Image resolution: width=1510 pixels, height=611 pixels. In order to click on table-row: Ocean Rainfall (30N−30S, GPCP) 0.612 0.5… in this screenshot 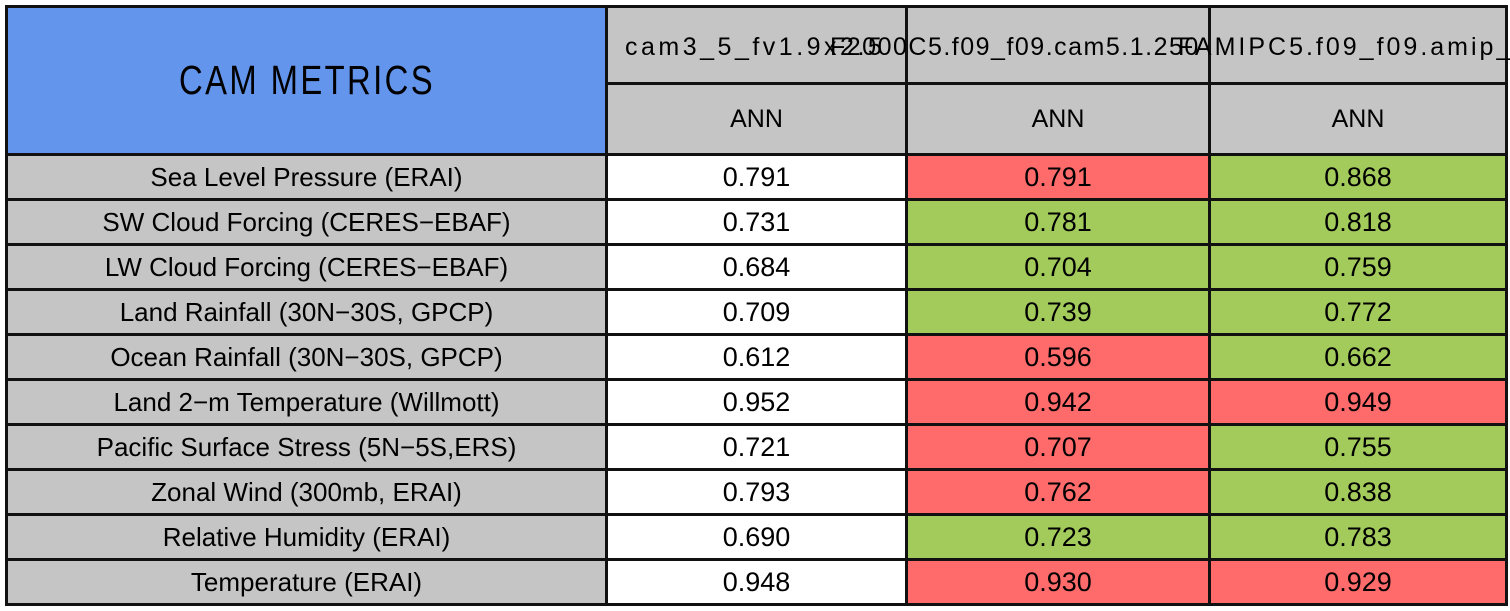, I will do `click(756, 357)`.